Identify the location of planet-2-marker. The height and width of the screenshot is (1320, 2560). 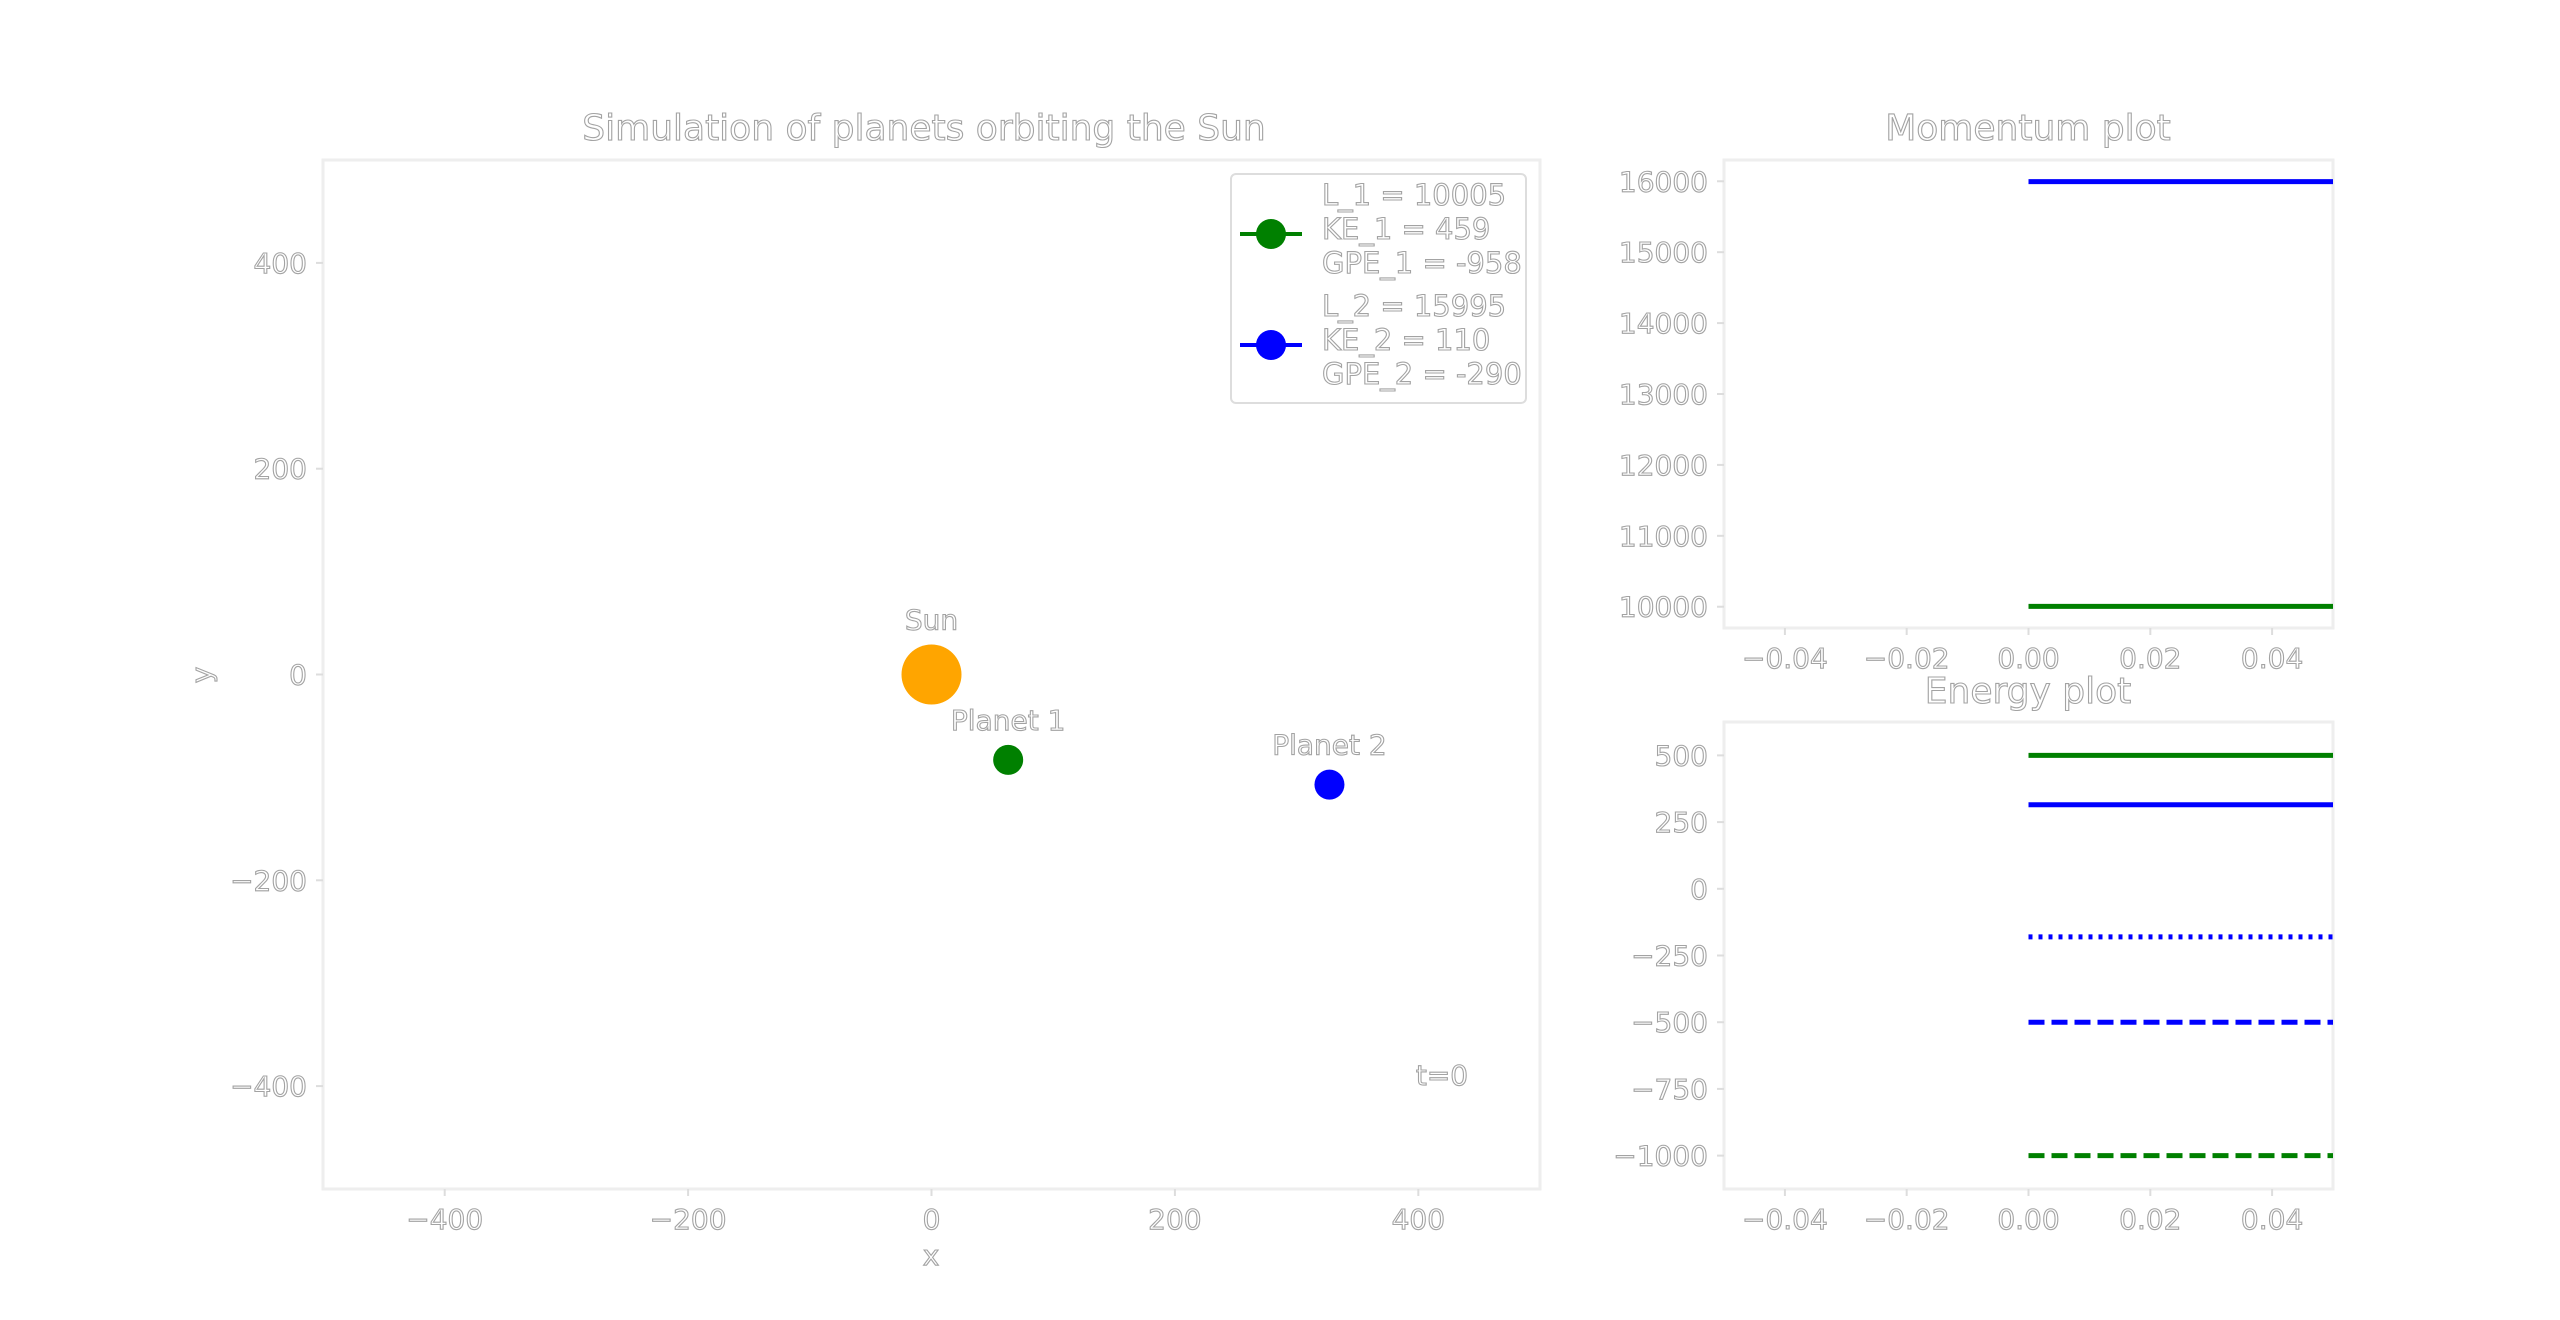
(1329, 784).